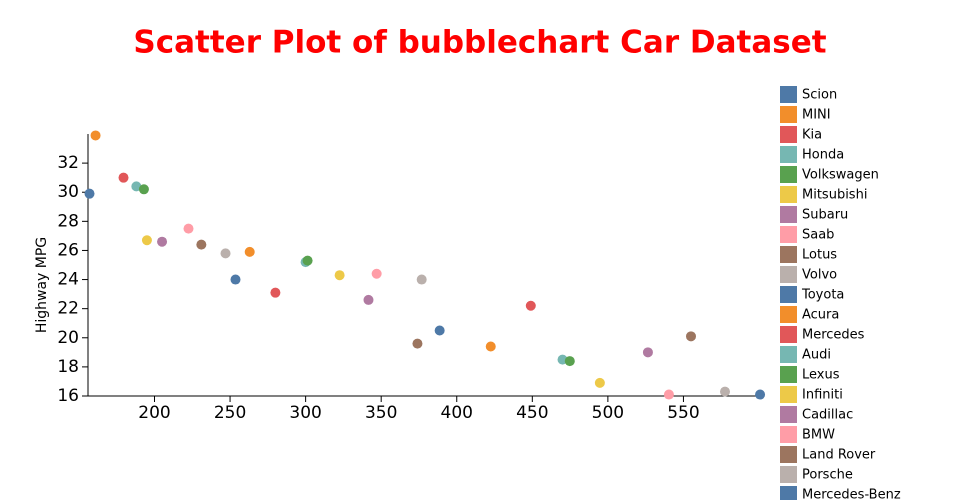  I want to click on legend-label: Scion, so click(819, 95).